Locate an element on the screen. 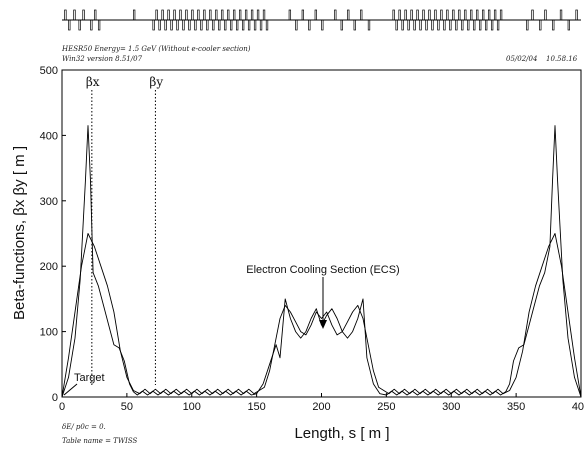 The height and width of the screenshot is (453, 584). footer-energy-spread: δE/ p0c = 0. is located at coordinates (84, 427).